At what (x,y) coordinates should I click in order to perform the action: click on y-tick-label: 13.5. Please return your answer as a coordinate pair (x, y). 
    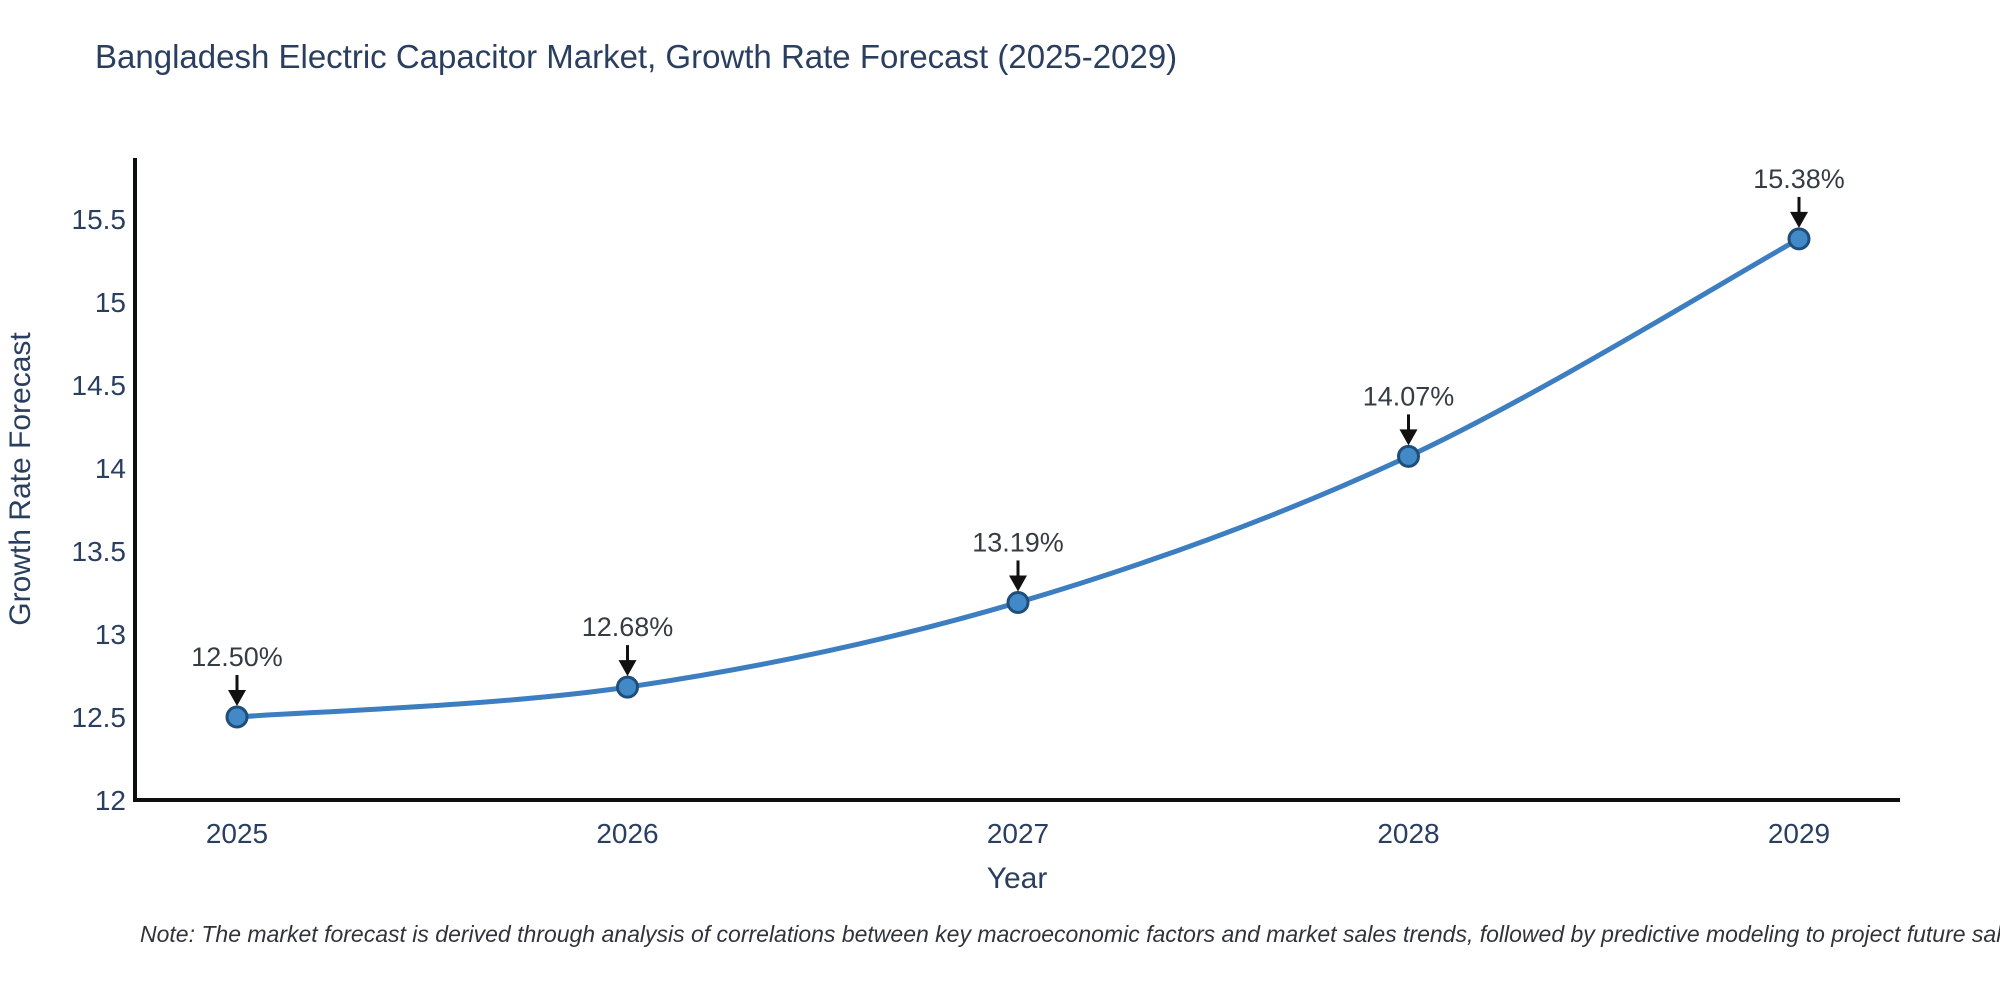
    Looking at the image, I should click on (99, 551).